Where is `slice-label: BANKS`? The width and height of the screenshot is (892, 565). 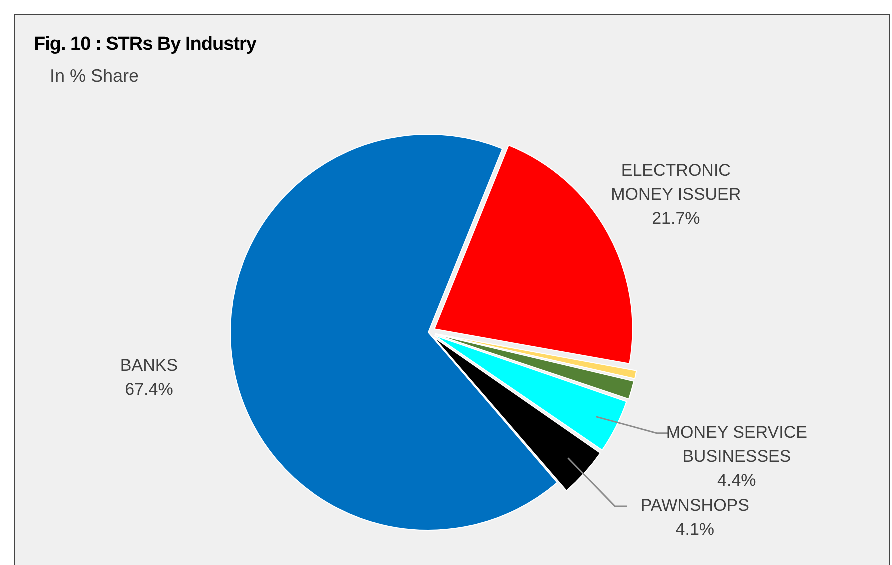
slice-label: BANKS is located at coordinates (149, 366).